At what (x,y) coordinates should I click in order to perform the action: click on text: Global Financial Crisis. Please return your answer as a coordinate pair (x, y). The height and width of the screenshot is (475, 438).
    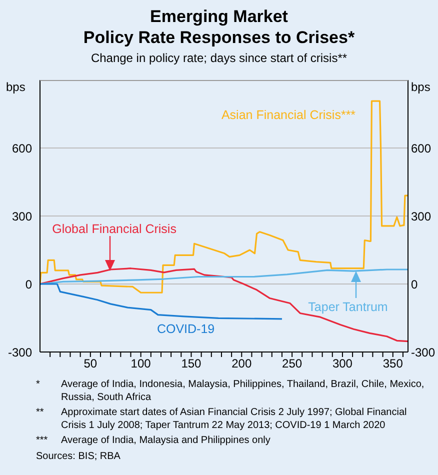
    Looking at the image, I should click on (114, 229).